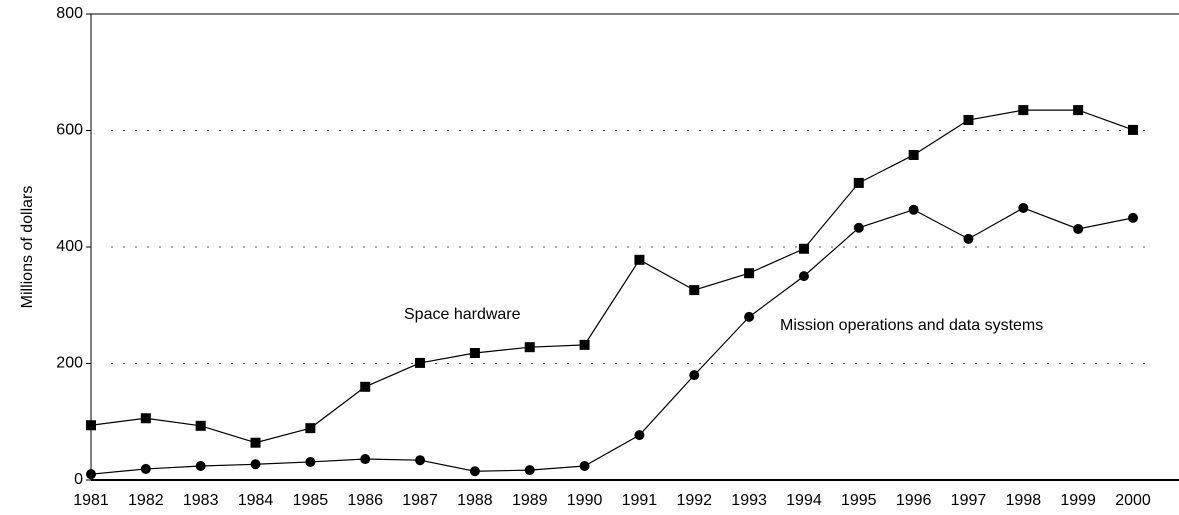 The width and height of the screenshot is (1179, 515). I want to click on y-tick-label: 0, so click(78, 479).